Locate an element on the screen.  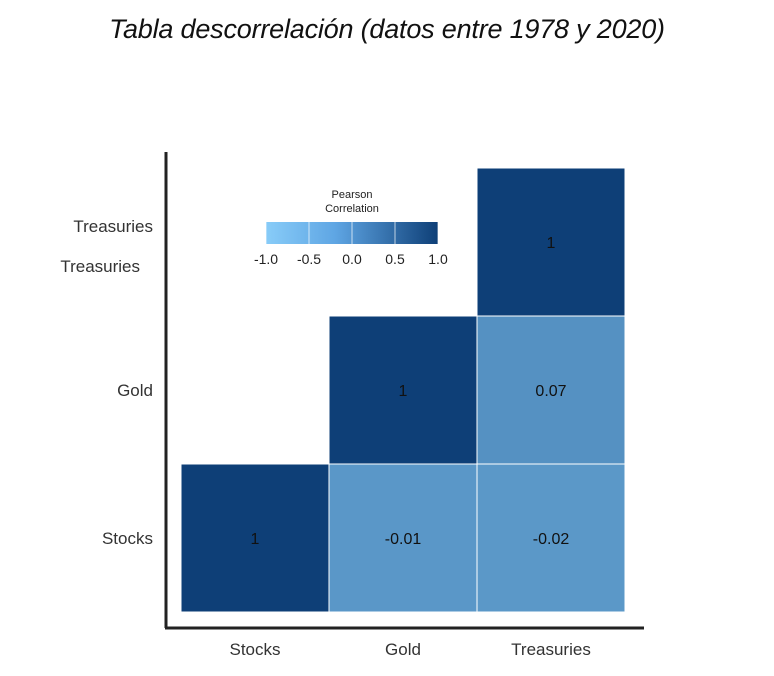
heatmap-cell-stocks-stocks is located at coordinates (255, 538).